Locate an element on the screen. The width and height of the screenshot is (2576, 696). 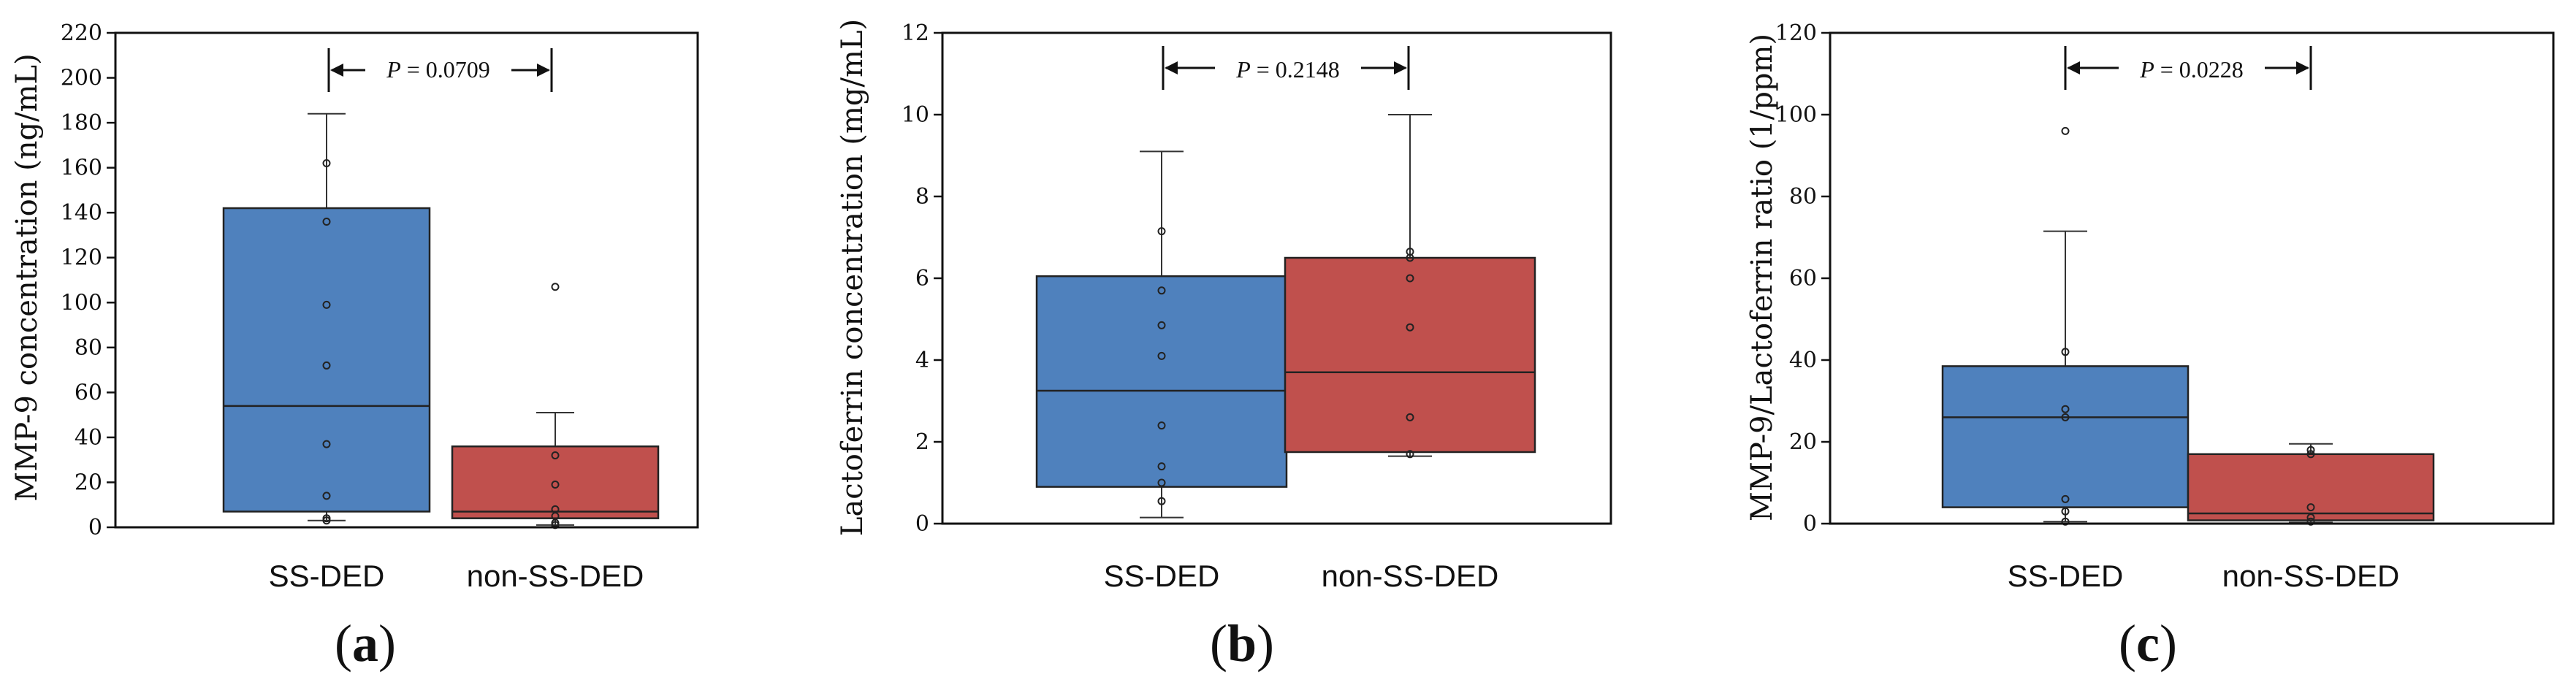
y-tick-label: 2 is located at coordinates (922, 442).